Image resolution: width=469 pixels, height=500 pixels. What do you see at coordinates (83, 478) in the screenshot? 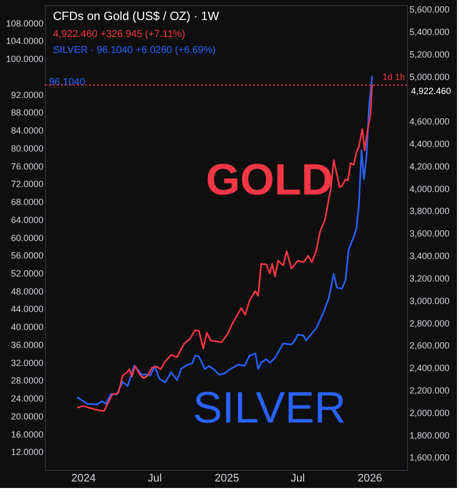
I see `x-tick-label: 2024` at bounding box center [83, 478].